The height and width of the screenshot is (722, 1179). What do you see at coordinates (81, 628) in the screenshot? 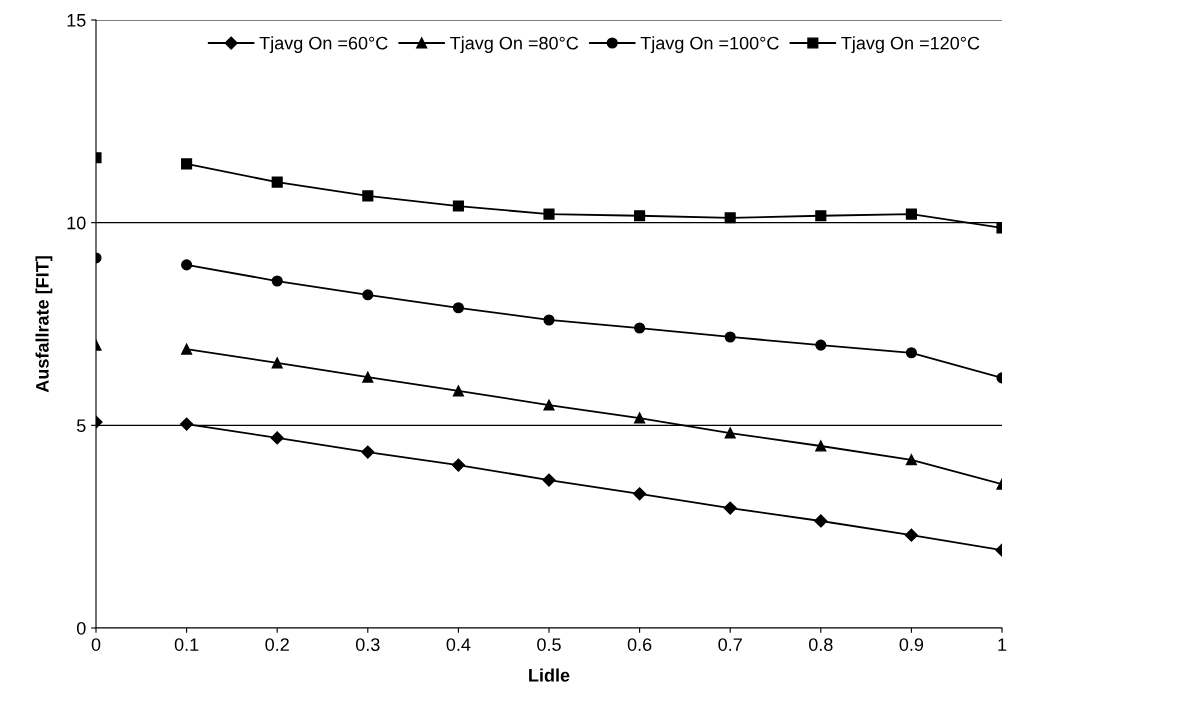
I see `y-tick-label: 0` at bounding box center [81, 628].